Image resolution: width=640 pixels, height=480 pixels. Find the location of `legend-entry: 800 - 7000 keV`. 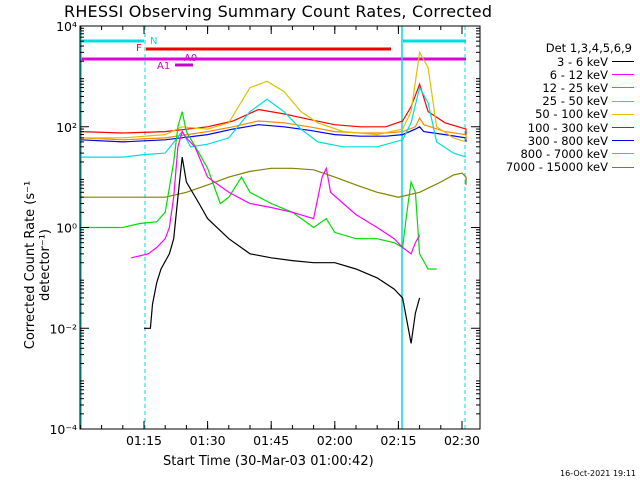

legend-entry: 800 - 7000 keV is located at coordinates (559, 153).